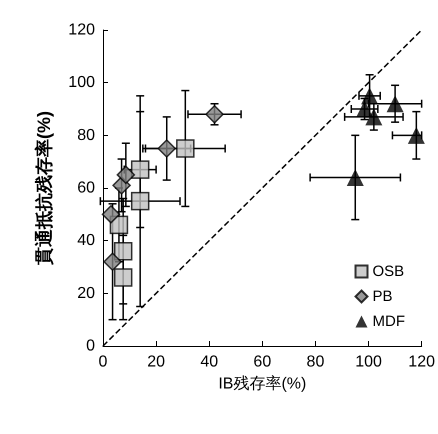 This screenshot has height=434, width=438. Describe the element at coordinates (86, 293) in the screenshot. I see `y-tick-label: 20` at that location.